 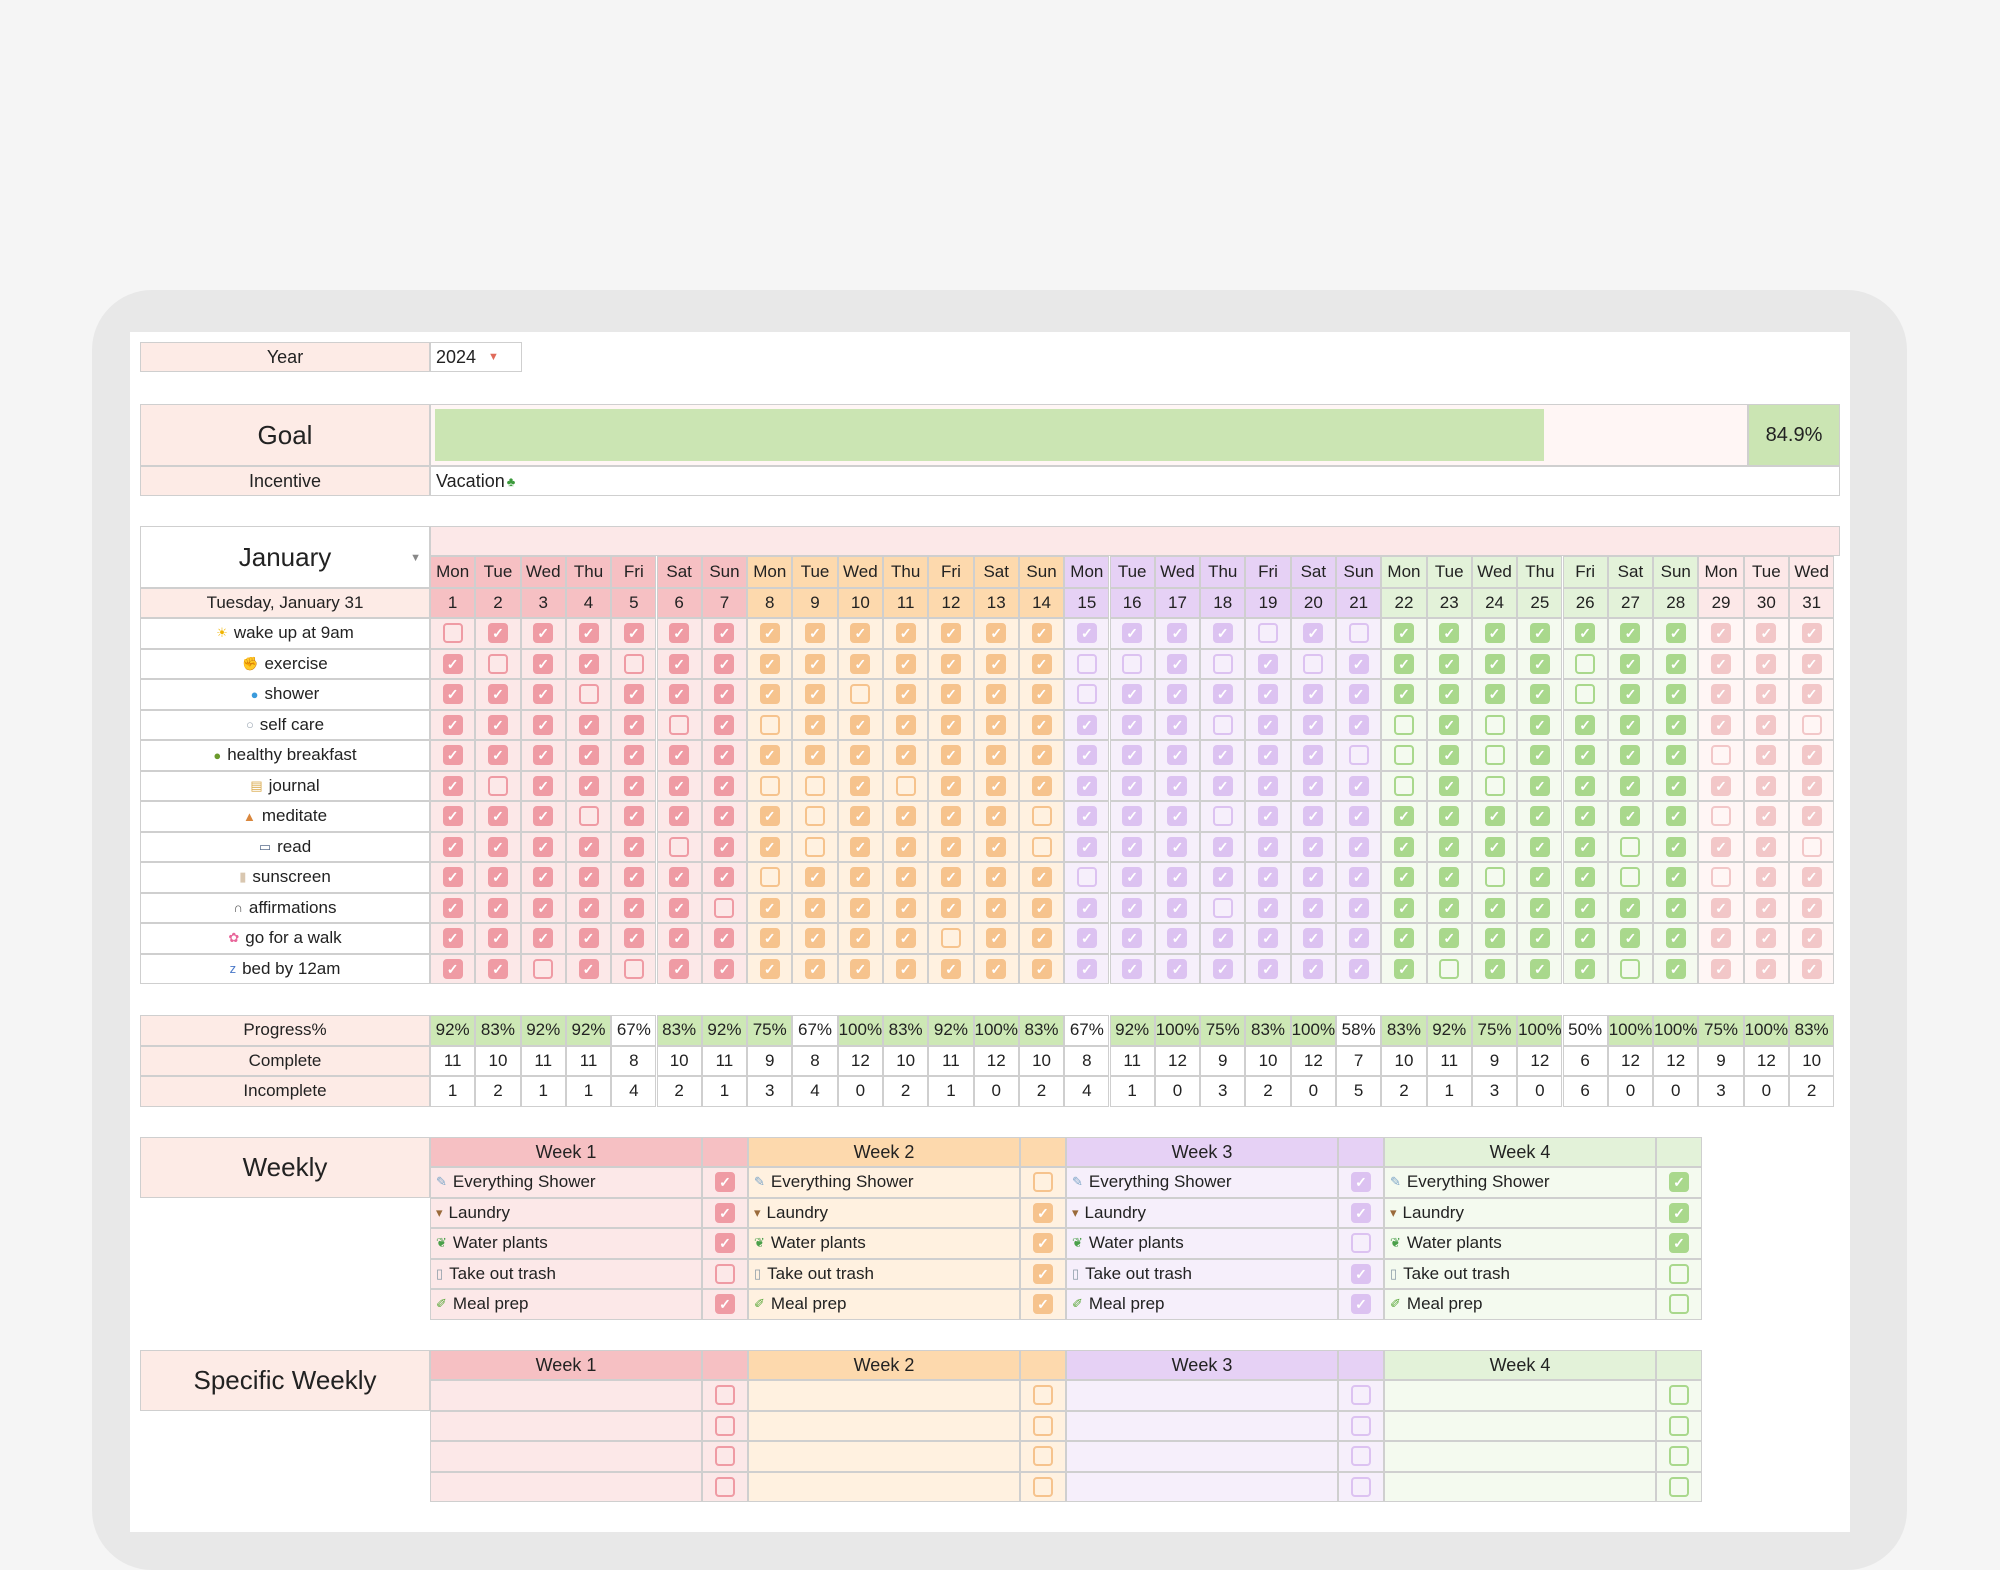 I want to click on month-select: January ▼, so click(x=285, y=557).